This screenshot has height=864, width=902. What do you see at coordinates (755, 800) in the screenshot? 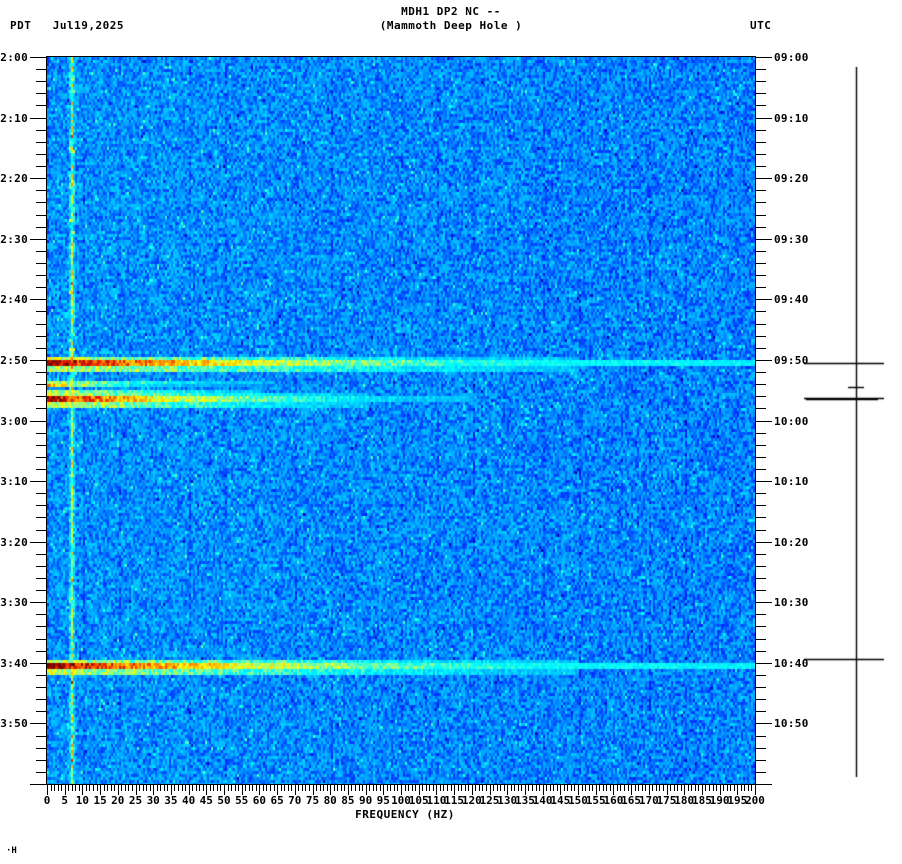
I see `freq-label-200: 200` at bounding box center [755, 800].